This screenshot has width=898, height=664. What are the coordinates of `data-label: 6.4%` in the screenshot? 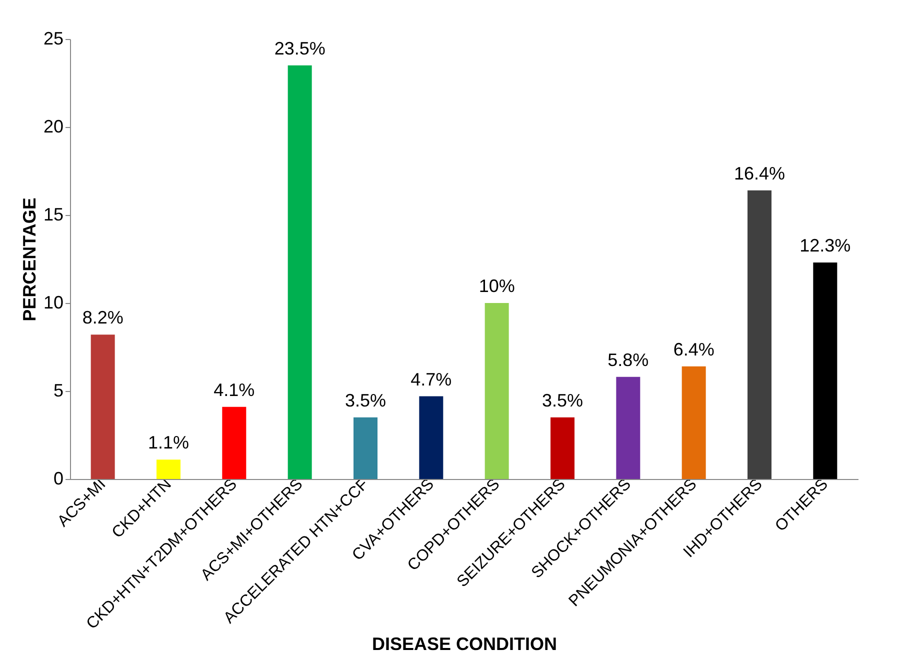 It's located at (693, 349).